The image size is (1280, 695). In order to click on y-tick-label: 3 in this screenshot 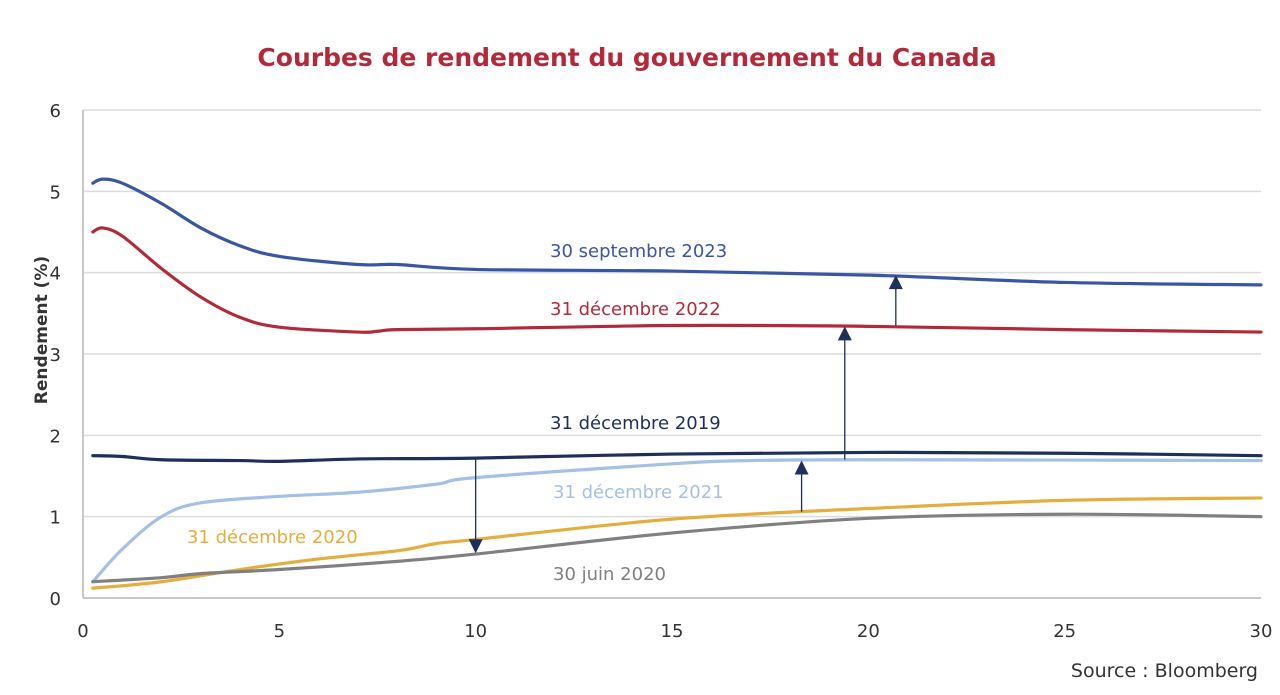, I will do `click(55, 355)`.